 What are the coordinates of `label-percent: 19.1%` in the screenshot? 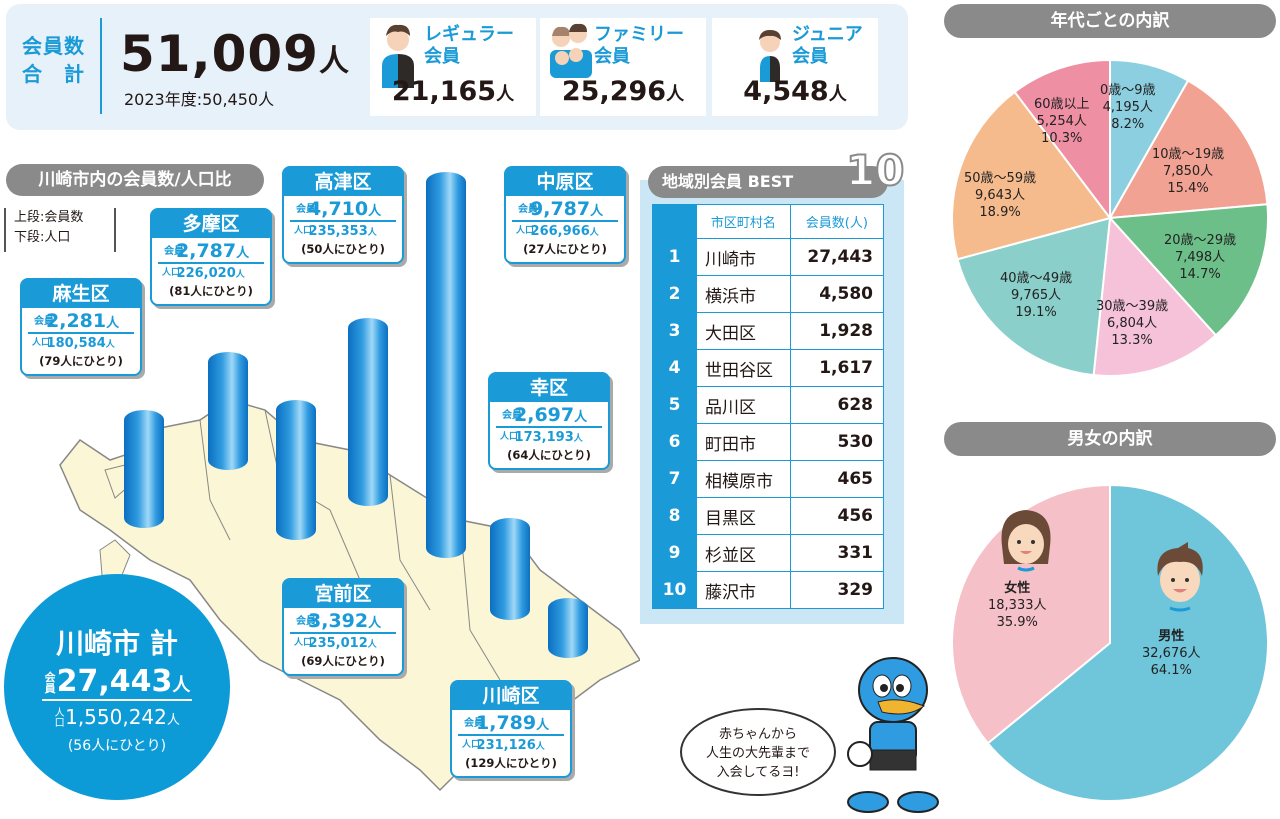 It's located at (1036, 312).